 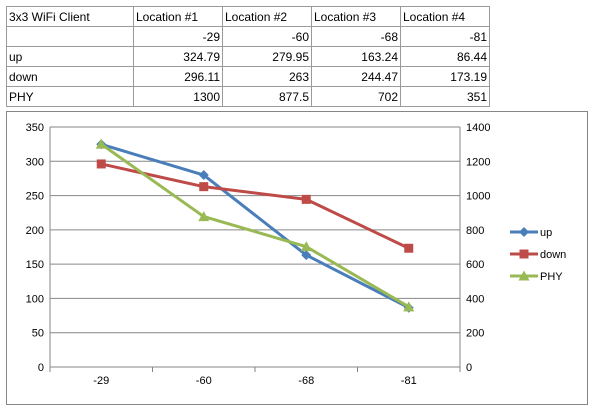 I want to click on table-row: up 324.79 279.95 163.24 86.44, so click(x=248, y=56).